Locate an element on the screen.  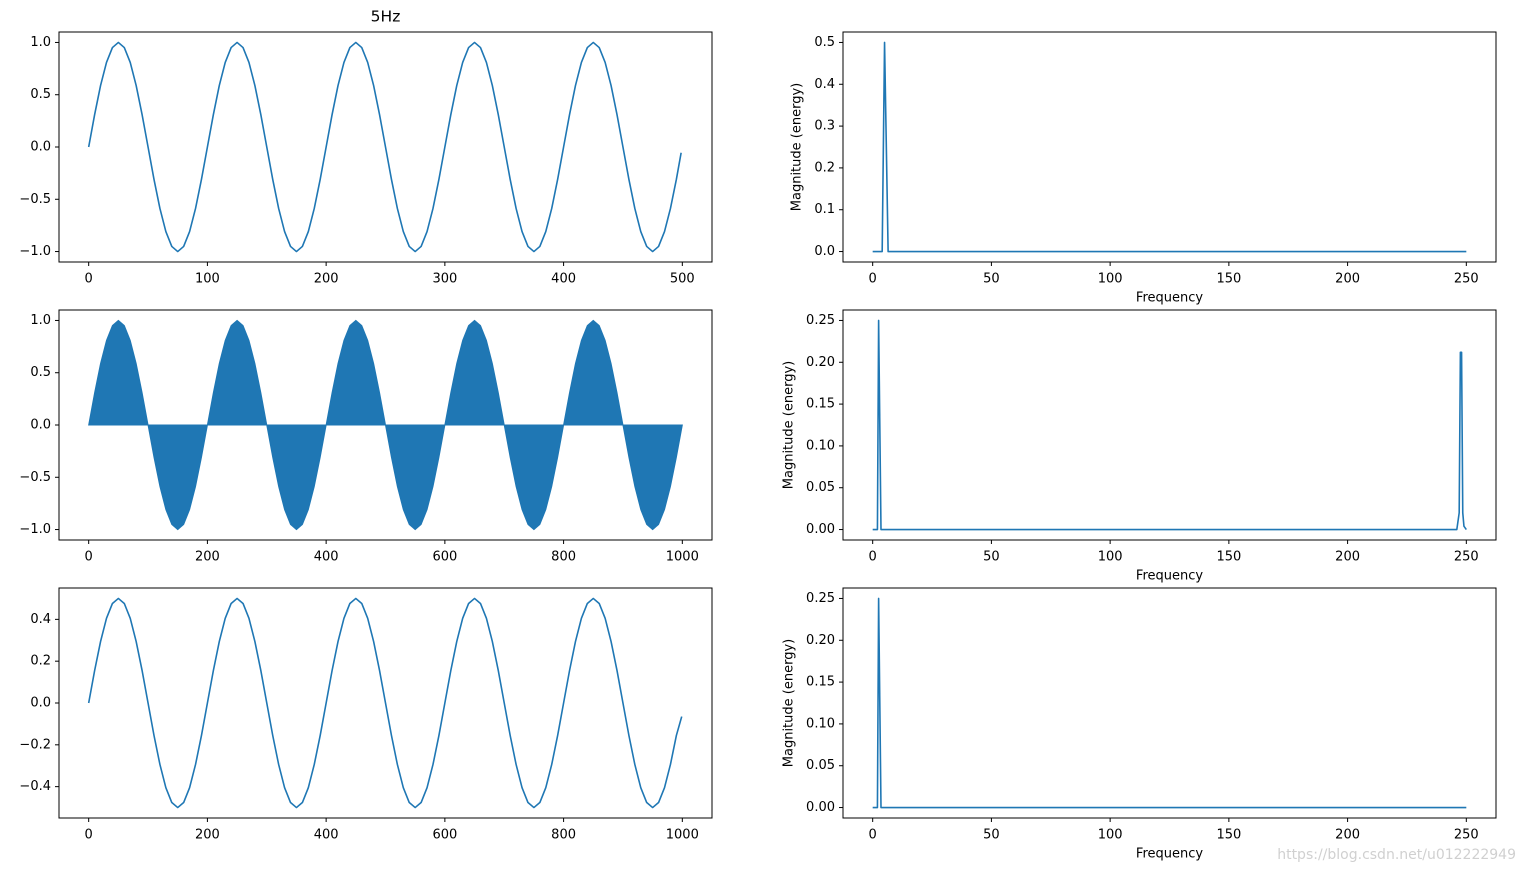
chart-title: 5Hz is located at coordinates (386, 17).